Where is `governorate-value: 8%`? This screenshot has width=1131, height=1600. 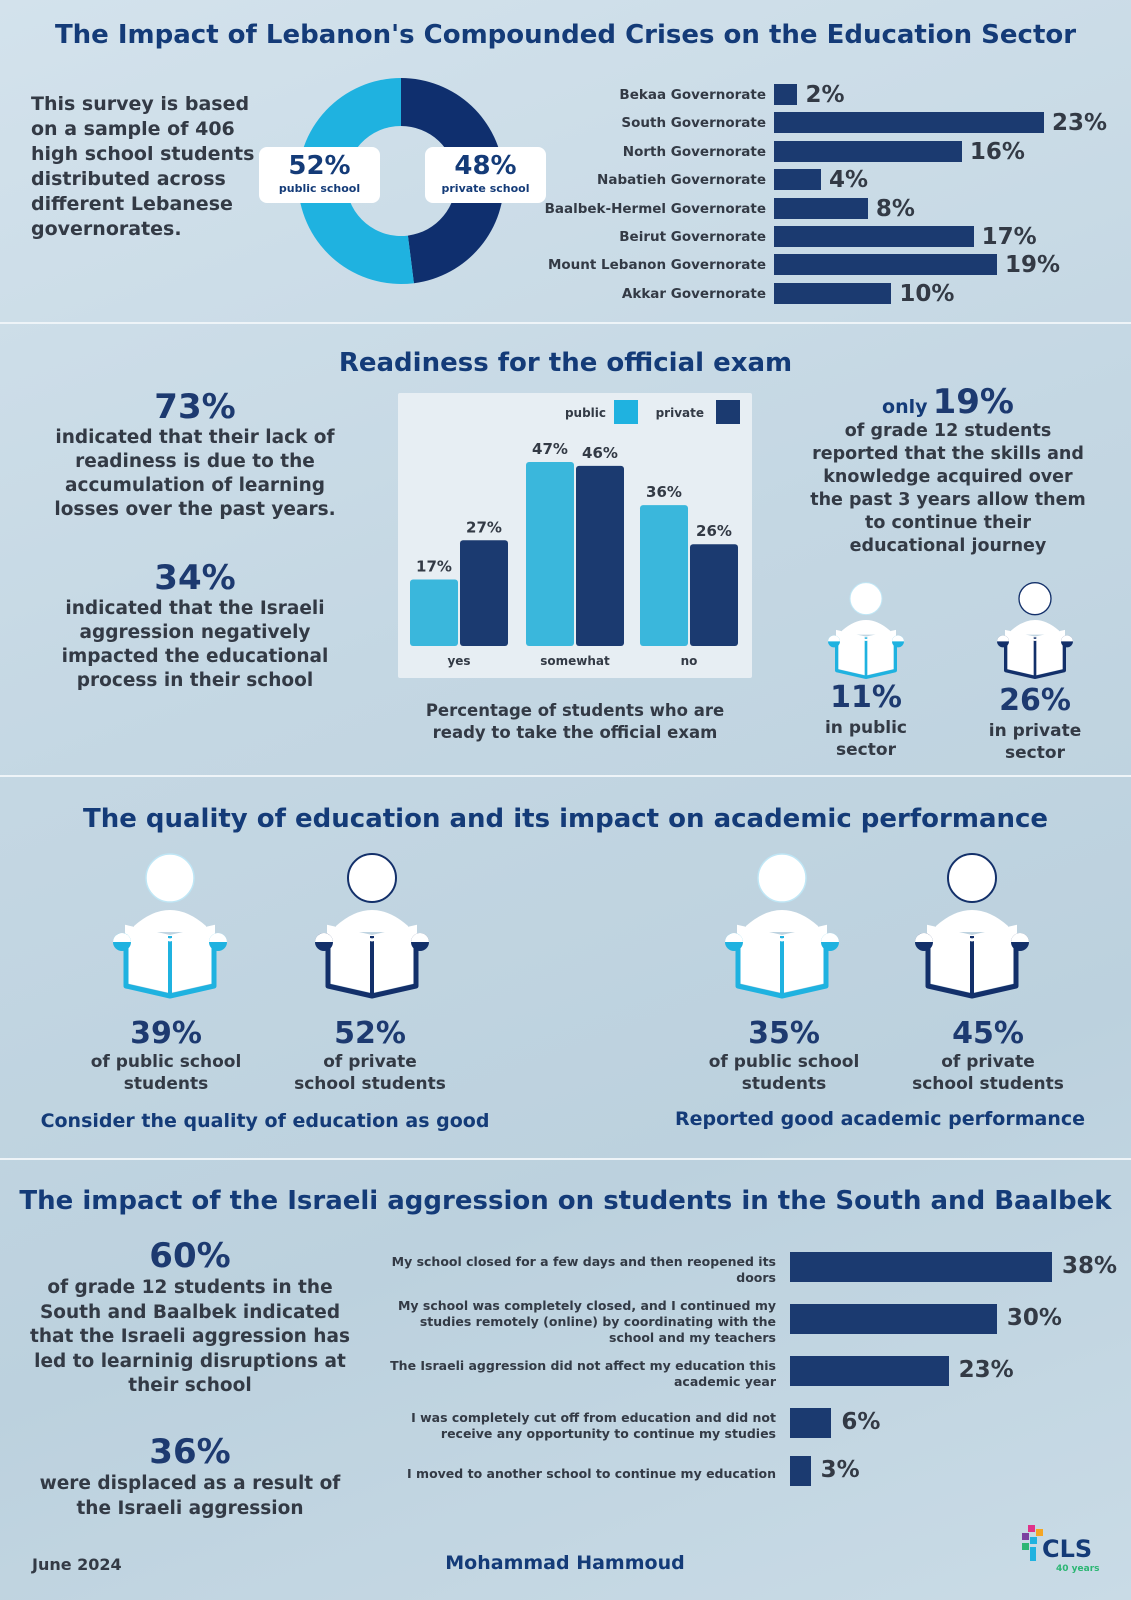 governorate-value: 8% is located at coordinates (895, 208).